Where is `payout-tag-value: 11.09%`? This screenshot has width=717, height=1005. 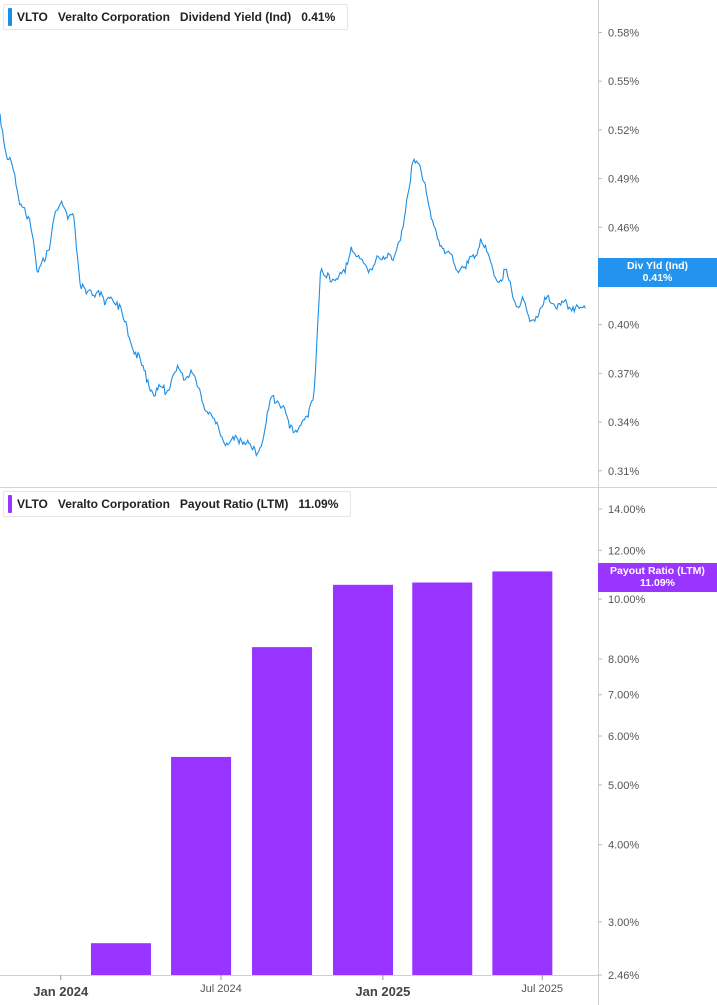
payout-tag-value: 11.09% is located at coordinates (657, 583).